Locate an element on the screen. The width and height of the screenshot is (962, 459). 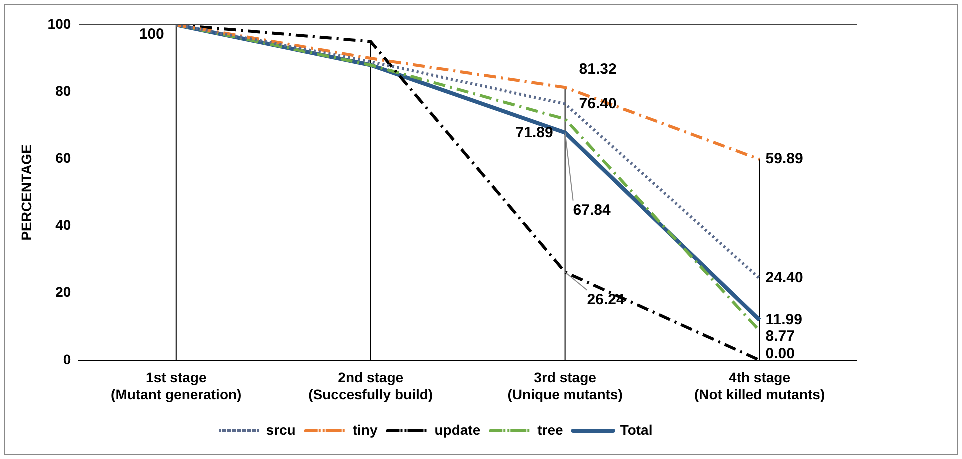
legend-label: tiny is located at coordinates (365, 430).